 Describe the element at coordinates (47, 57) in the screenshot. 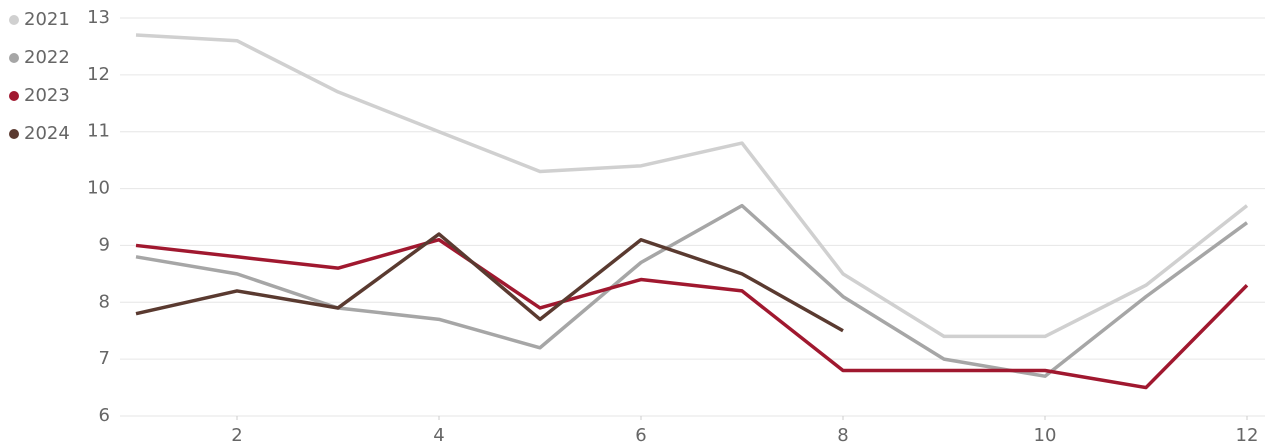

I see `legend-label: 2022` at that location.